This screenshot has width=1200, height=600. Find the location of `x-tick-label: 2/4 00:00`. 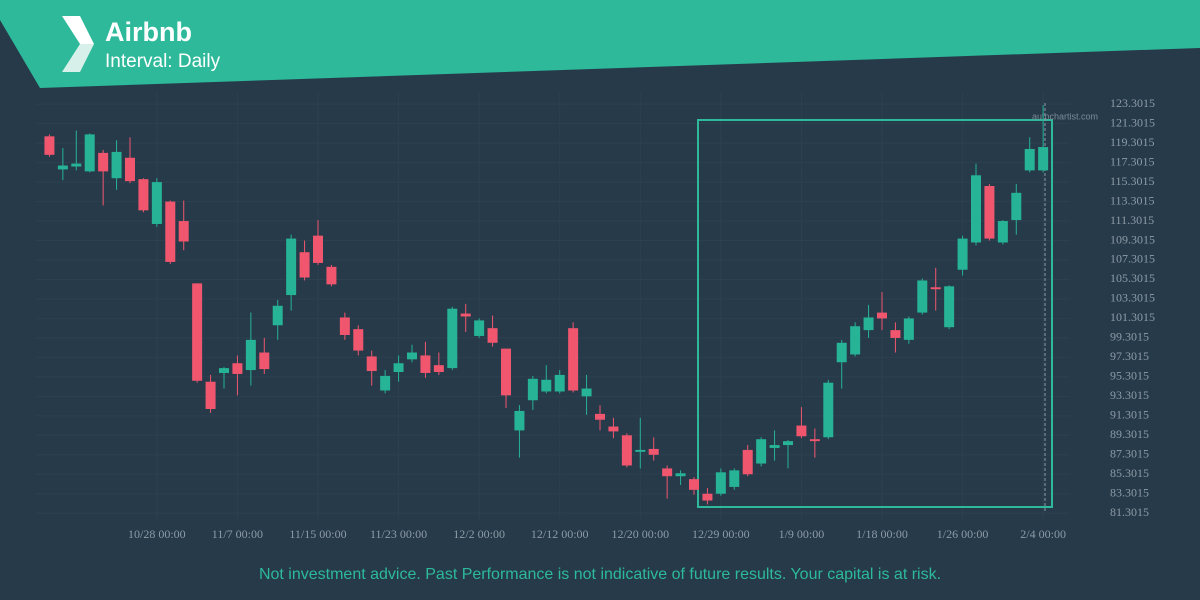

x-tick-label: 2/4 00:00 is located at coordinates (1043, 534).